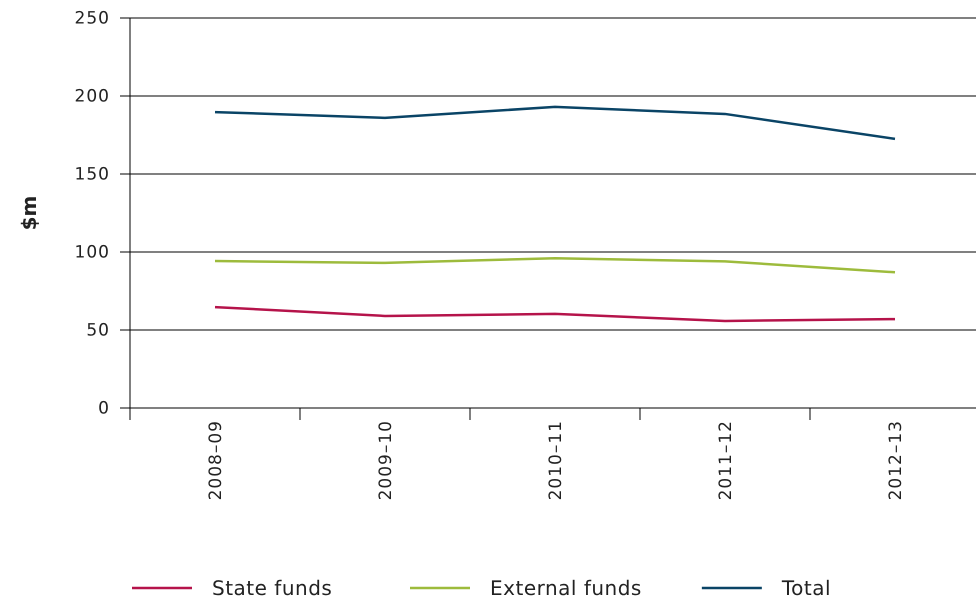  I want to click on x-tick-label: 2009–10, so click(386, 460).